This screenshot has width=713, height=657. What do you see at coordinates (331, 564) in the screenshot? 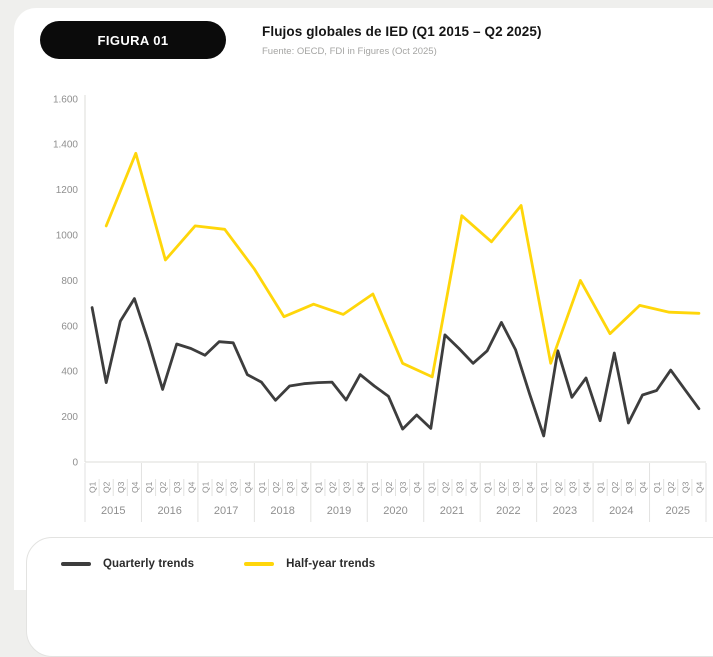
I see `legend-label-half-year: Half-year trends` at bounding box center [331, 564].